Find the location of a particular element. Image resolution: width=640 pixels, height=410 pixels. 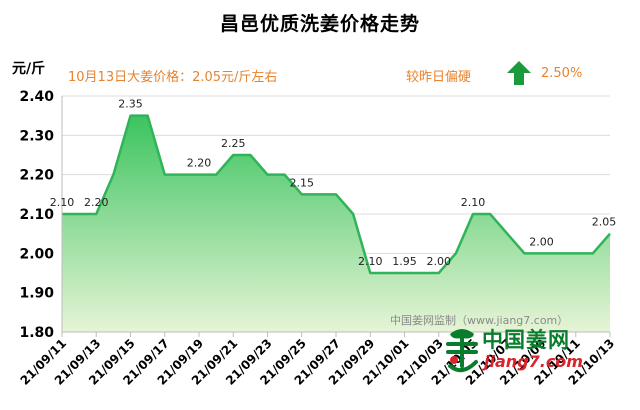

data-label: 2.05 is located at coordinates (604, 222).